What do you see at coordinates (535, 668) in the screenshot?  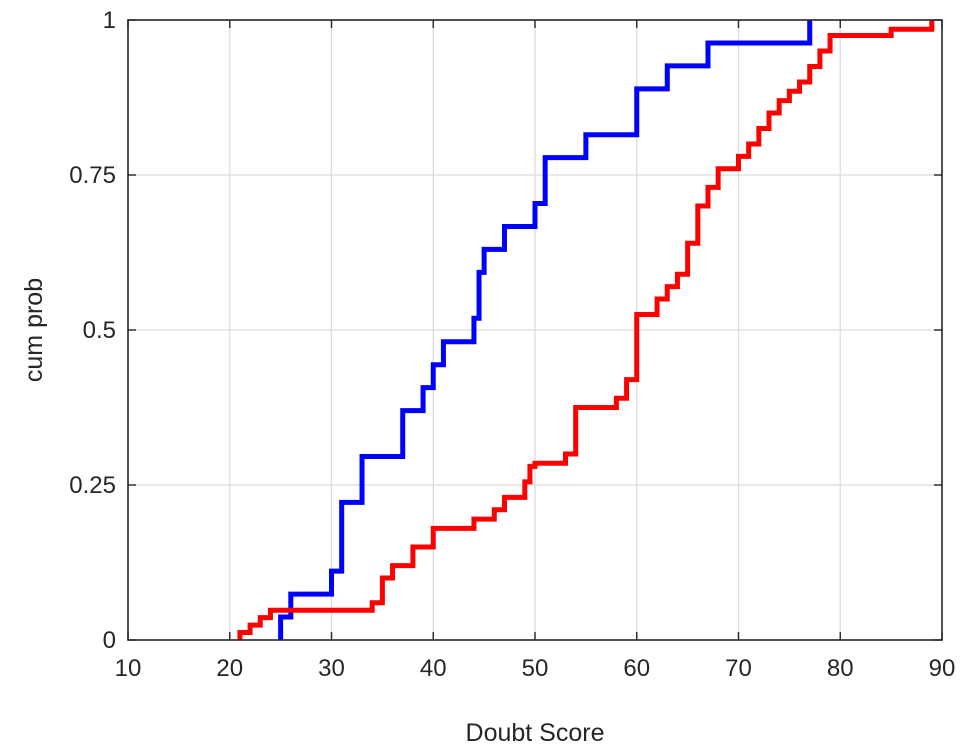 I see `x-tick-label: 50` at bounding box center [535, 668].